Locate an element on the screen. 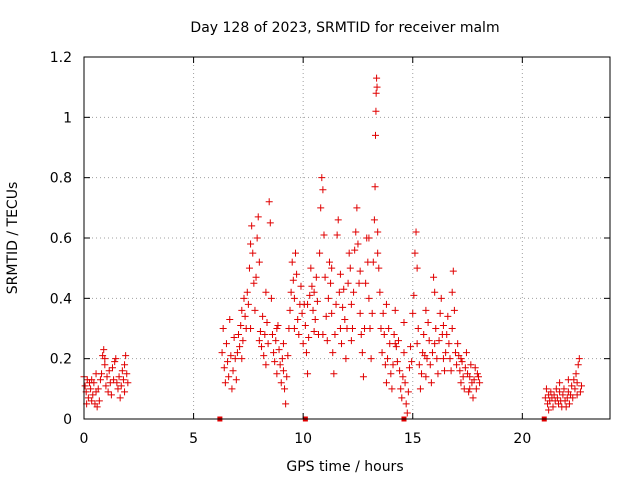 The image size is (640, 480). x-tick-label: 20 is located at coordinates (522, 439).